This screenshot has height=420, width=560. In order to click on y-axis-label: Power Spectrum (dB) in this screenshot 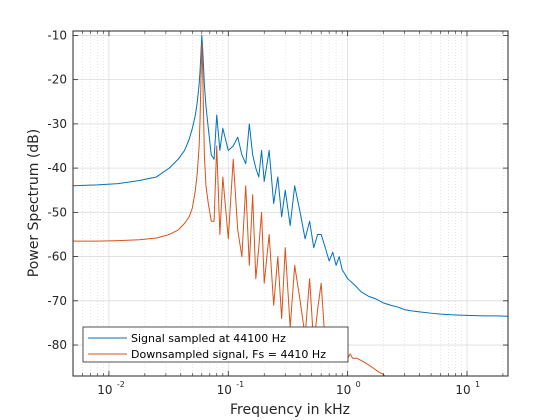, I will do `click(34, 203)`.